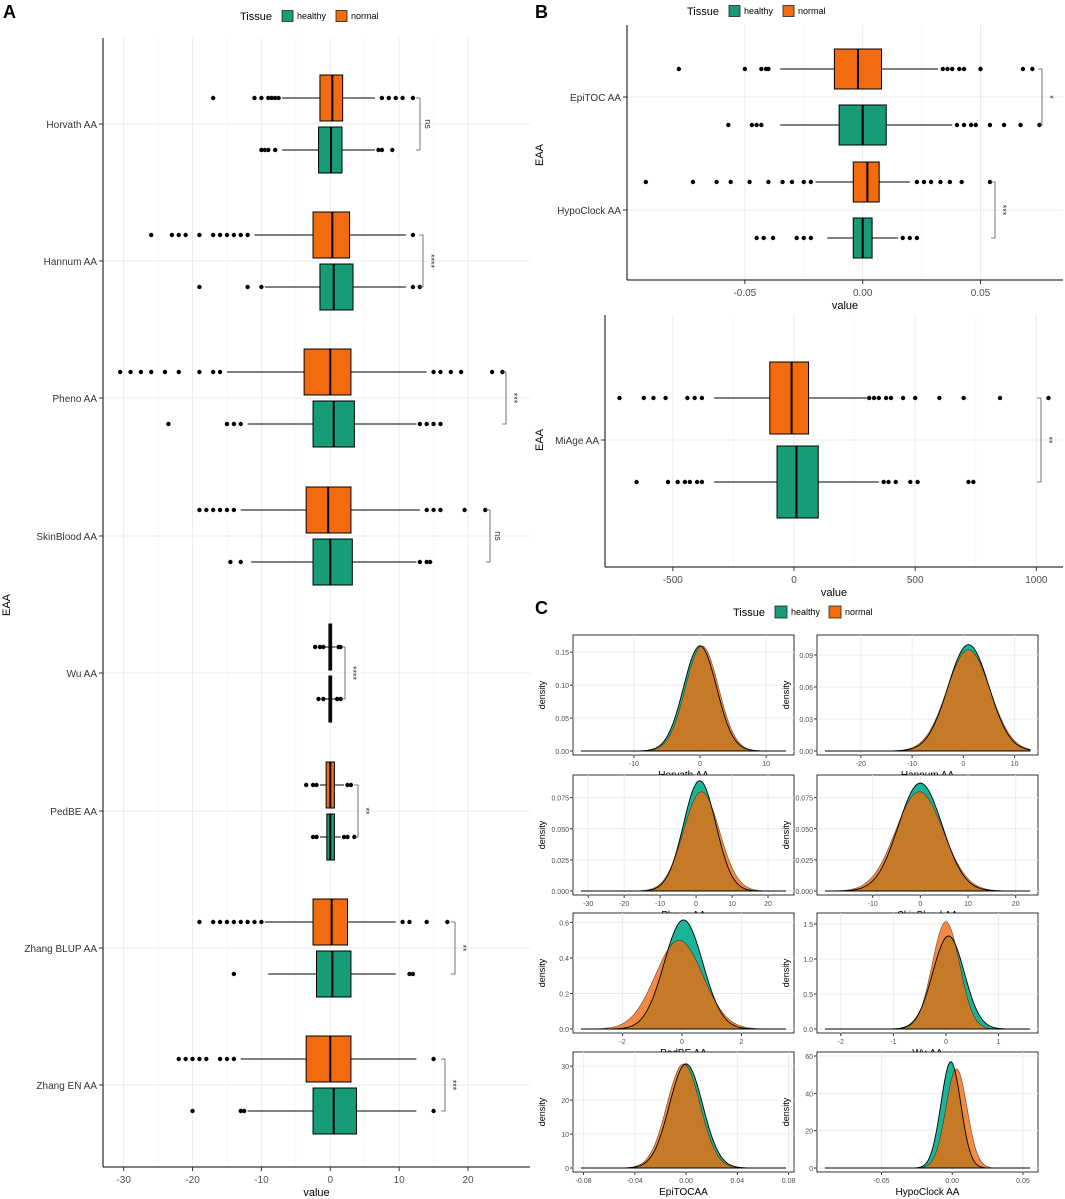 The image size is (1065, 1199). What do you see at coordinates (75, 399) in the screenshot?
I see `category-label: Pheno AA` at bounding box center [75, 399].